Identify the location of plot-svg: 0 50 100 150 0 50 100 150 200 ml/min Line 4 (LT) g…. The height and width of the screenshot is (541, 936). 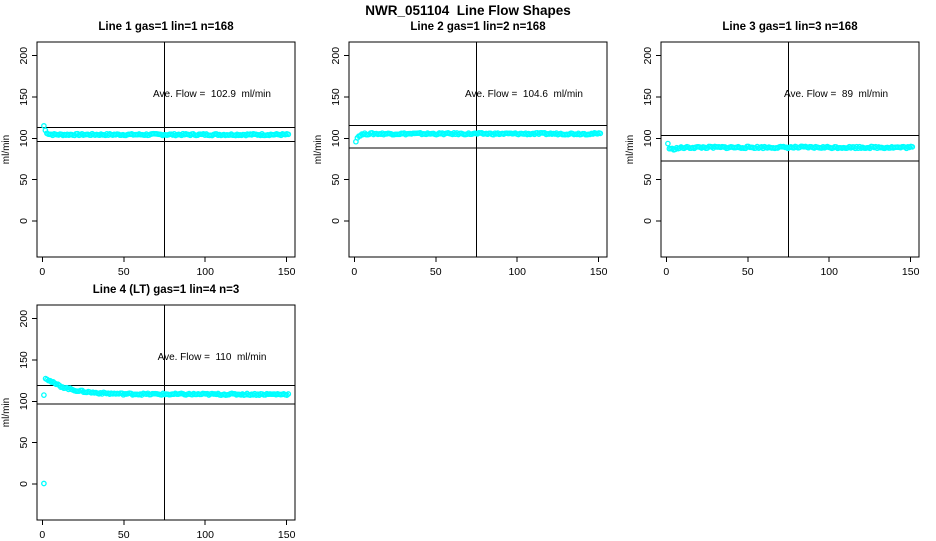
(148, 412).